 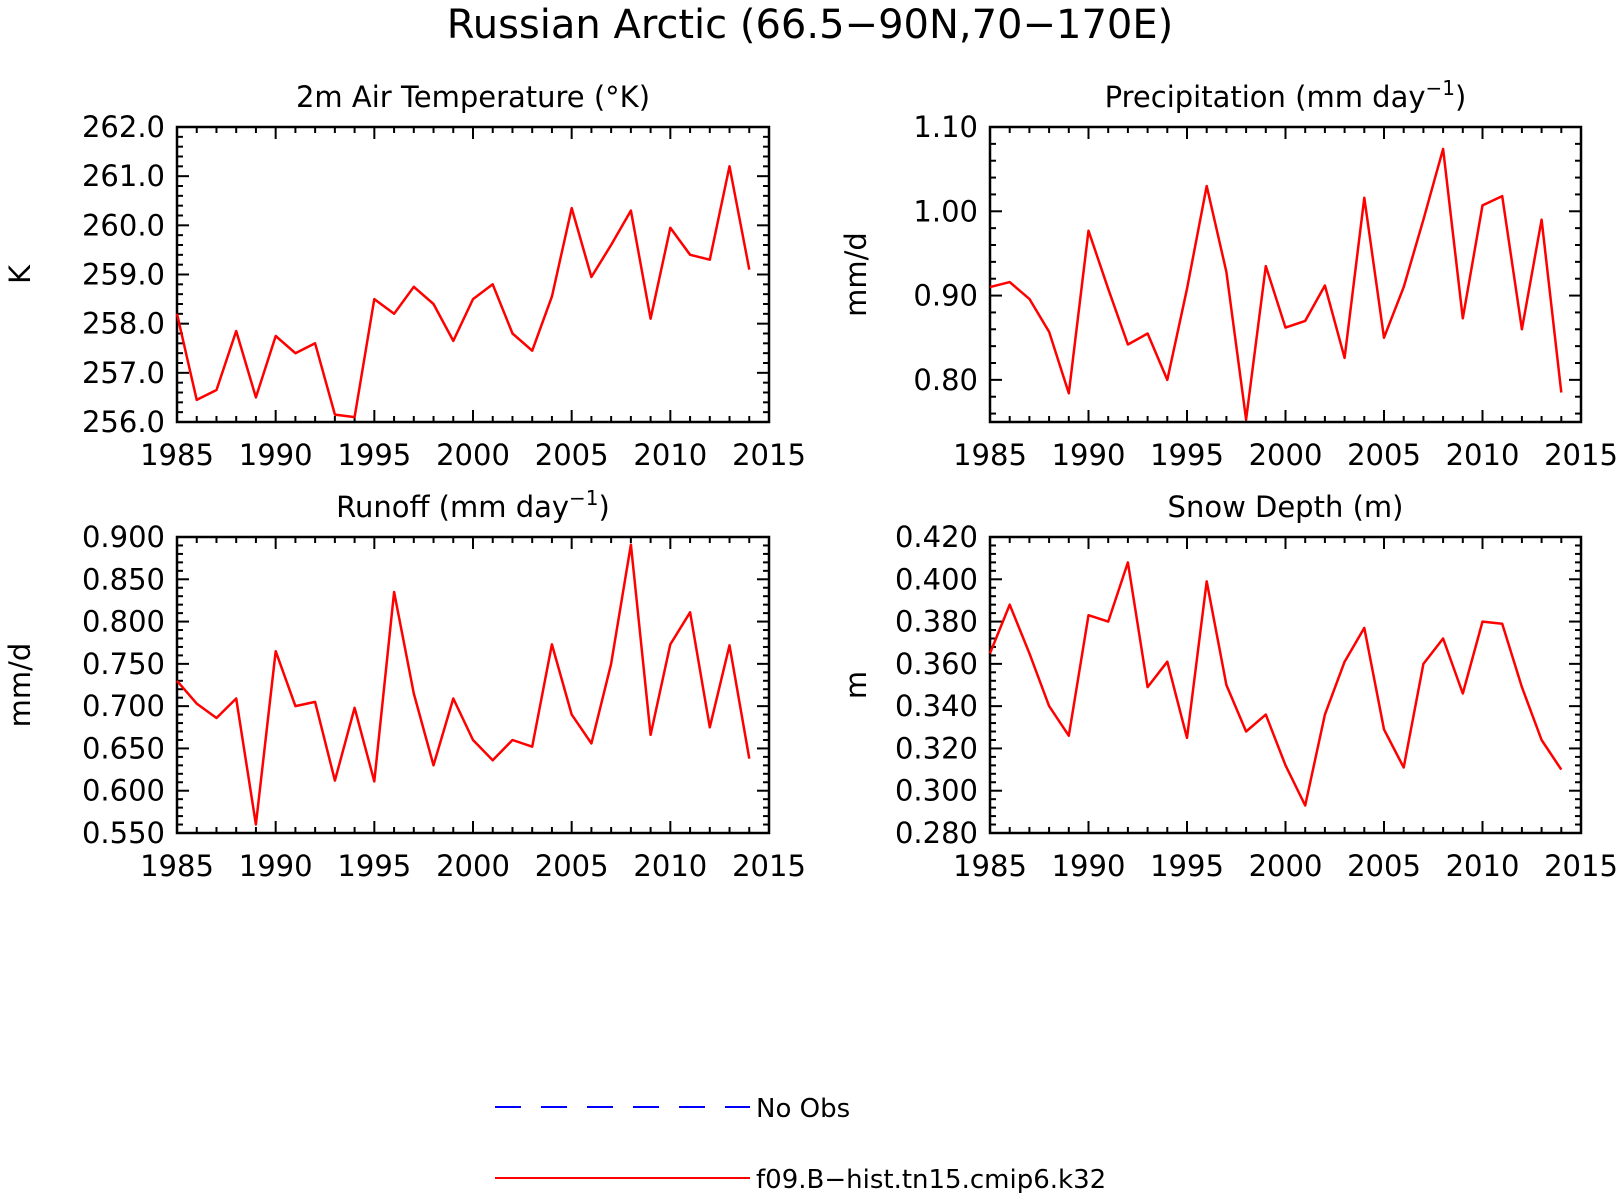 I want to click on y-tick-label: 0.90, so click(x=945, y=296).